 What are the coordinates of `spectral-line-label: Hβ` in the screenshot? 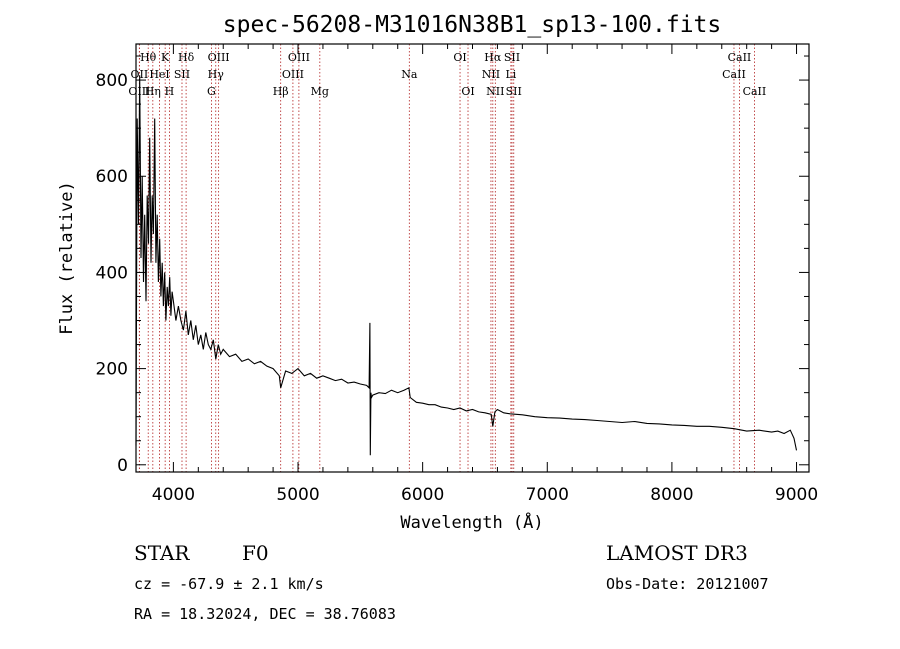 It's located at (281, 91).